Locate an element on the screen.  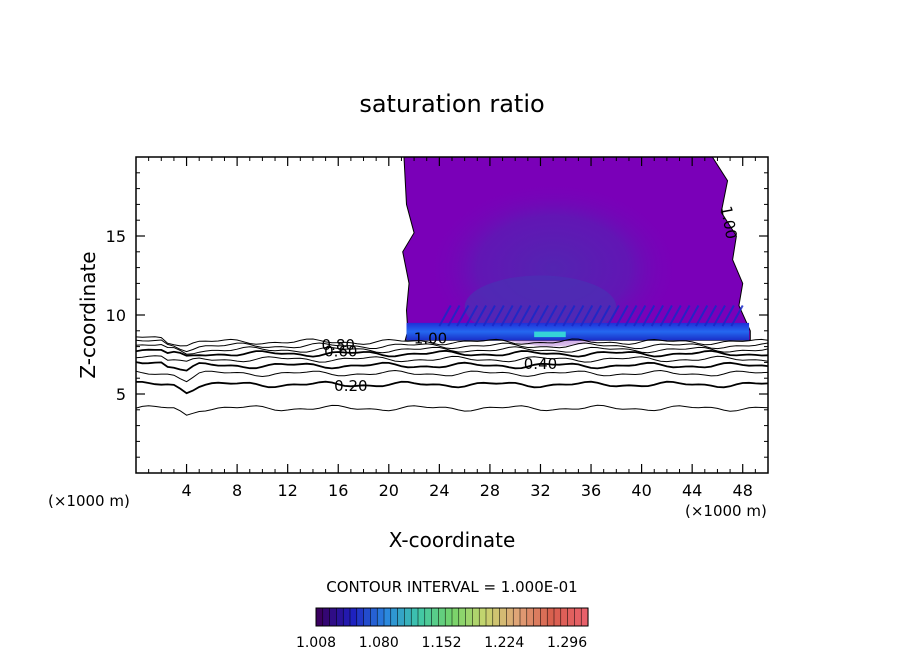
x-tick-label: 8 is located at coordinates (237, 490).